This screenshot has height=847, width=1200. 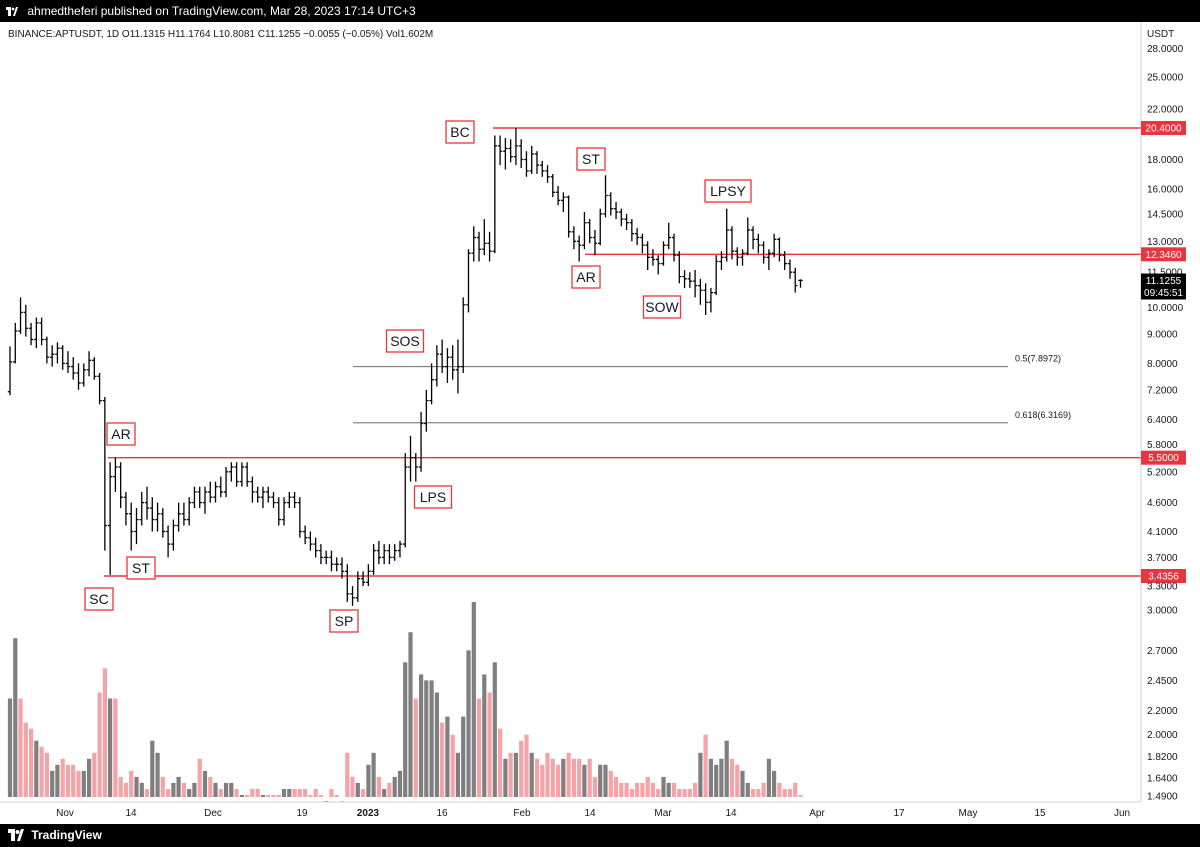 What do you see at coordinates (433, 497) in the screenshot?
I see `wyckoff-label: LPS` at bounding box center [433, 497].